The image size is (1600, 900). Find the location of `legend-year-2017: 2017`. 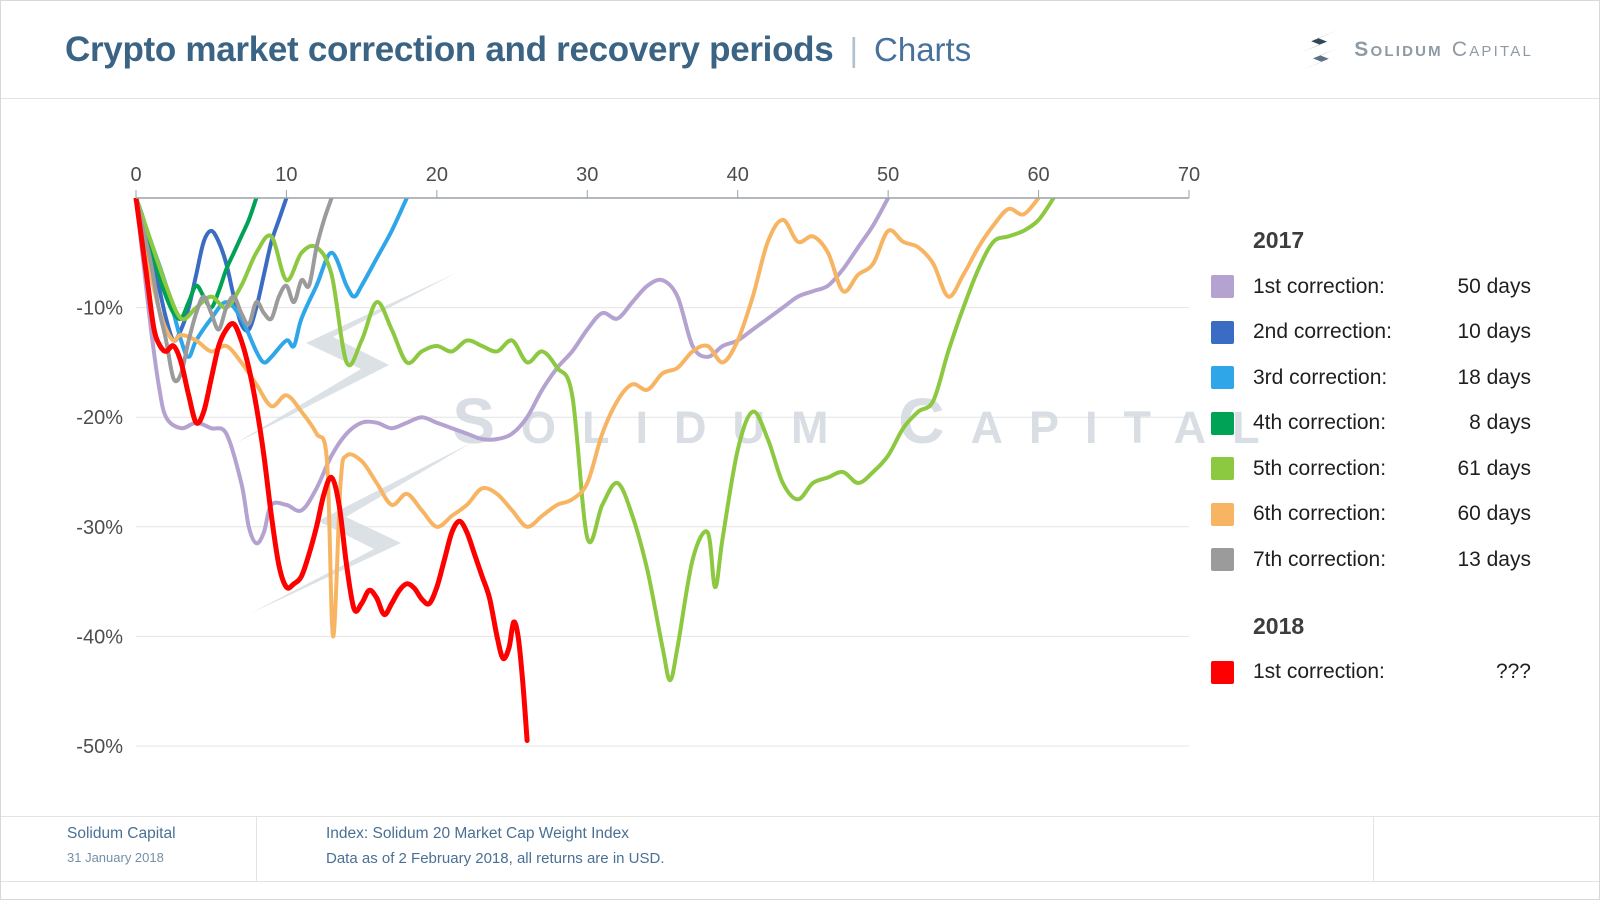

legend-year-2017: 2017 is located at coordinates (1279, 240).